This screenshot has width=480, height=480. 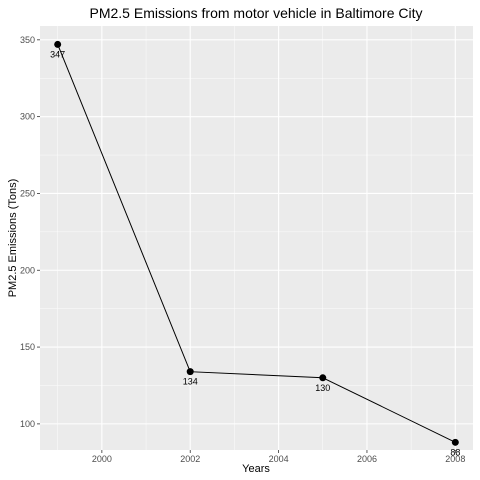 I want to click on data-label: 347, so click(x=57, y=54).